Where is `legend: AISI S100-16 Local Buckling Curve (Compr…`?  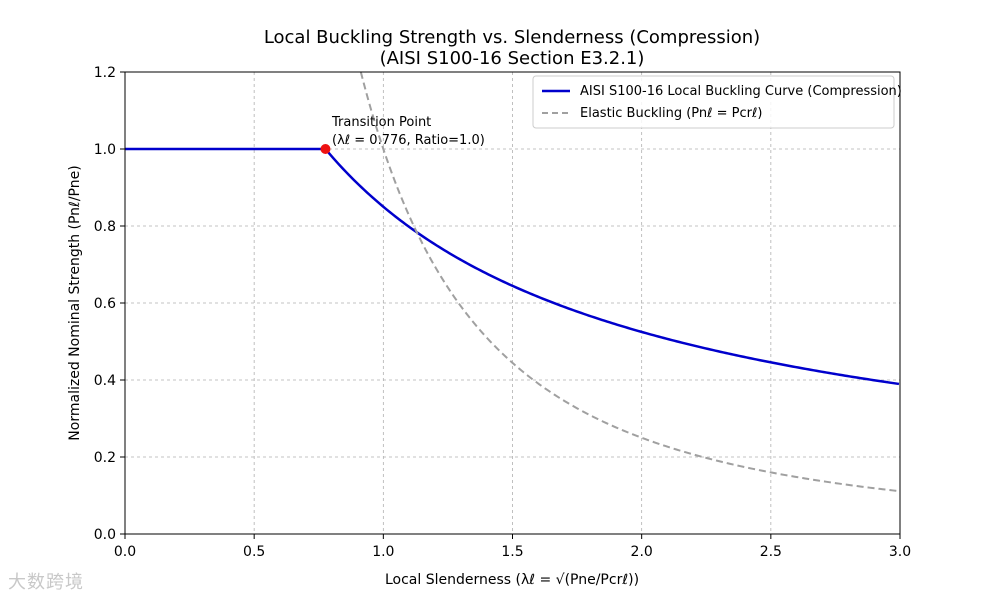 legend: AISI S100-16 Local Buckling Curve (Compr… is located at coordinates (717, 102).